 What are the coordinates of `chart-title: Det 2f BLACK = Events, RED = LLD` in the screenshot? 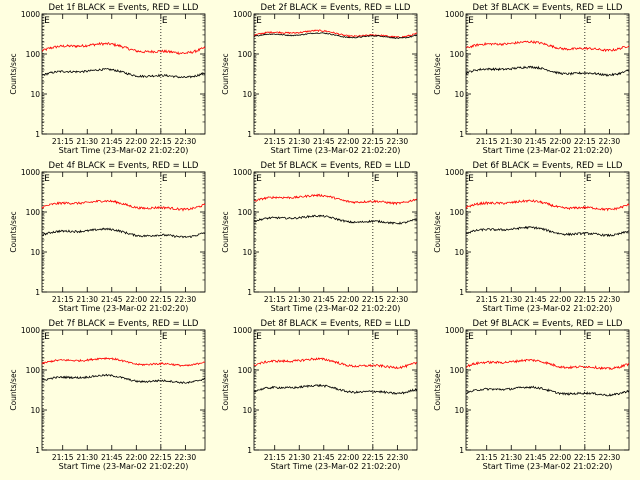 It's located at (336, 8).